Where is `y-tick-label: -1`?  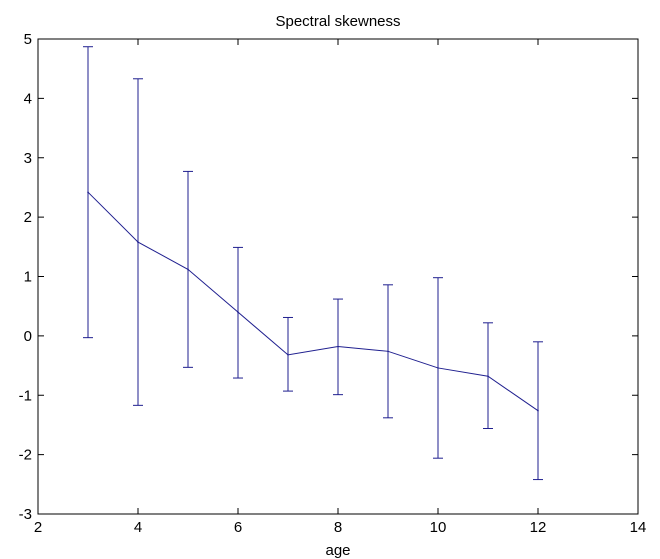
y-tick-label: -1 is located at coordinates (25, 395).